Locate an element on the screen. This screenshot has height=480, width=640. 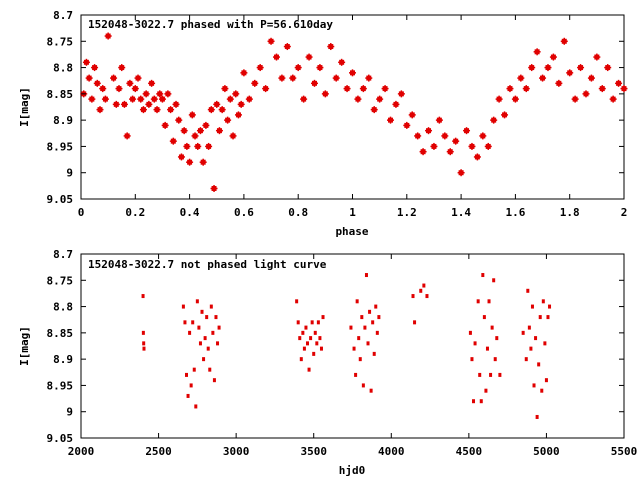
phased-x-tick-label: 1.2 is located at coordinates (407, 212).